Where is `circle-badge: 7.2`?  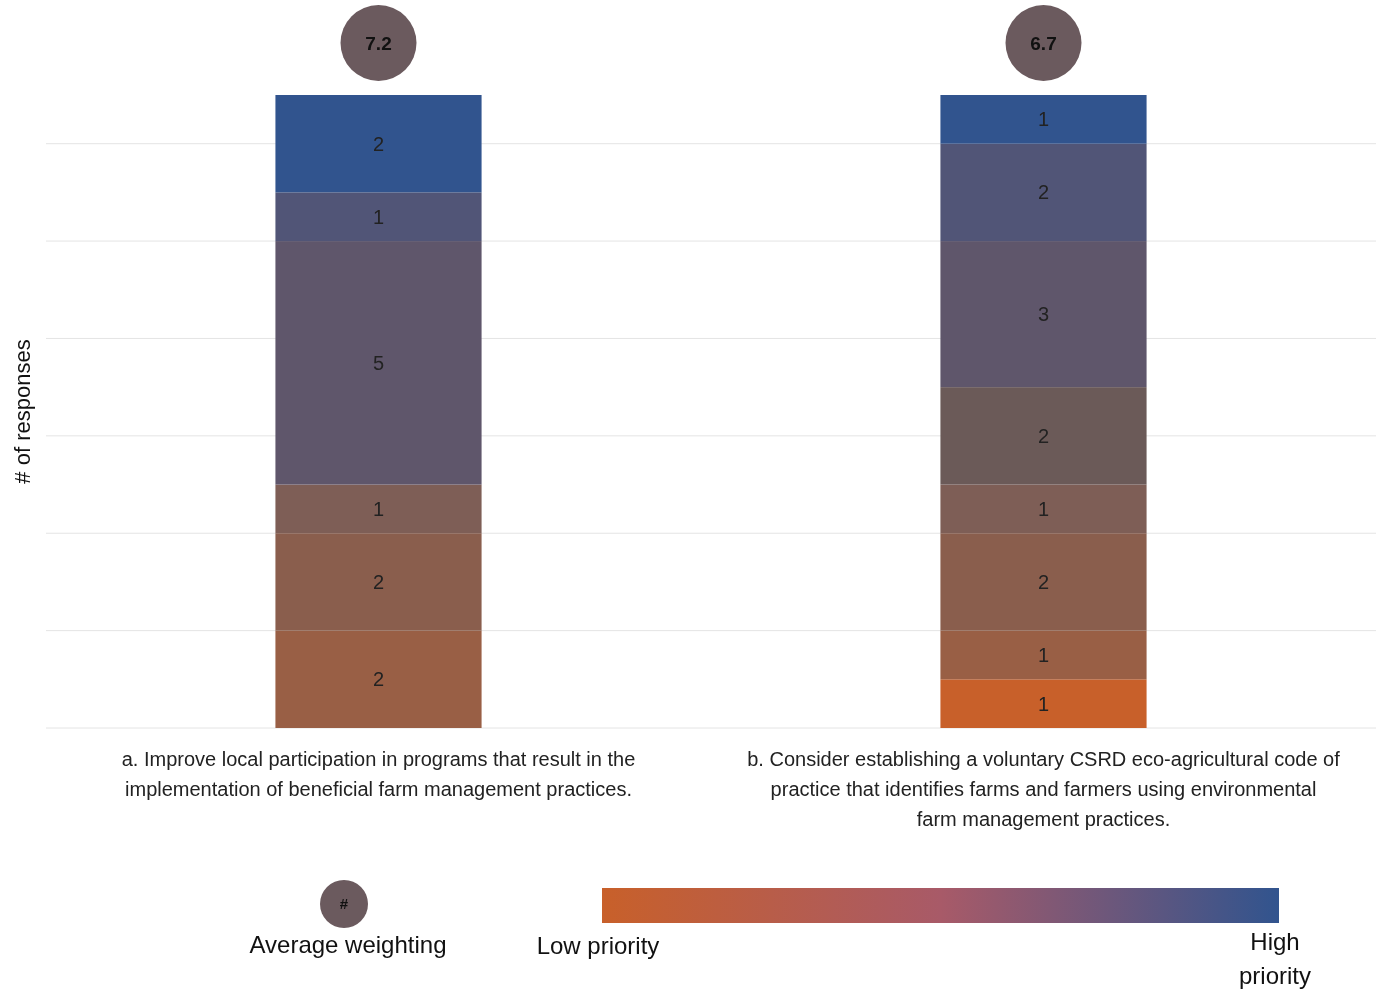
circle-badge: 7.2 is located at coordinates (378, 43).